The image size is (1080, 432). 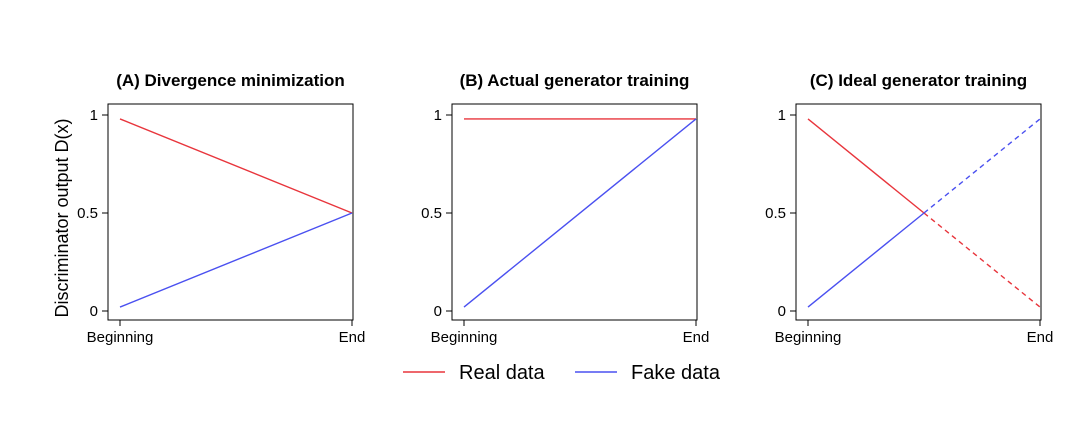 What do you see at coordinates (502, 373) in the screenshot?
I see `legend-label: Real data` at bounding box center [502, 373].